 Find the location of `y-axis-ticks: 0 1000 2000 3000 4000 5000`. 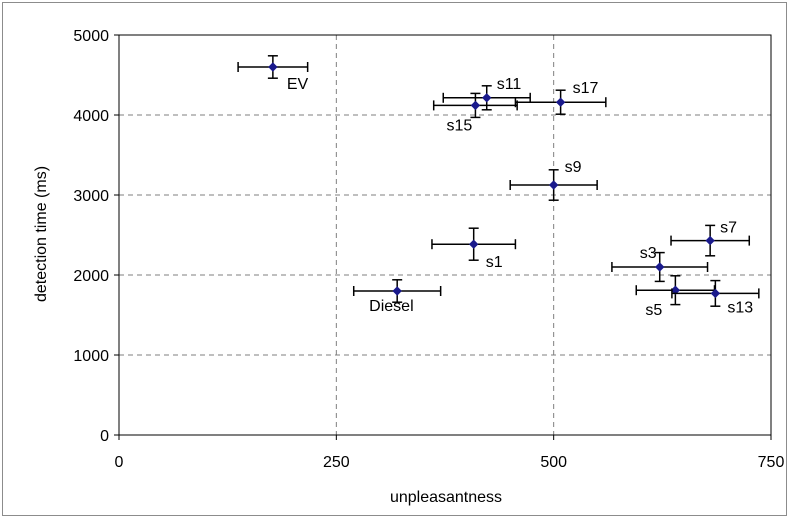

y-axis-ticks: 0 1000 2000 3000 4000 5000 is located at coordinates (96, 236).